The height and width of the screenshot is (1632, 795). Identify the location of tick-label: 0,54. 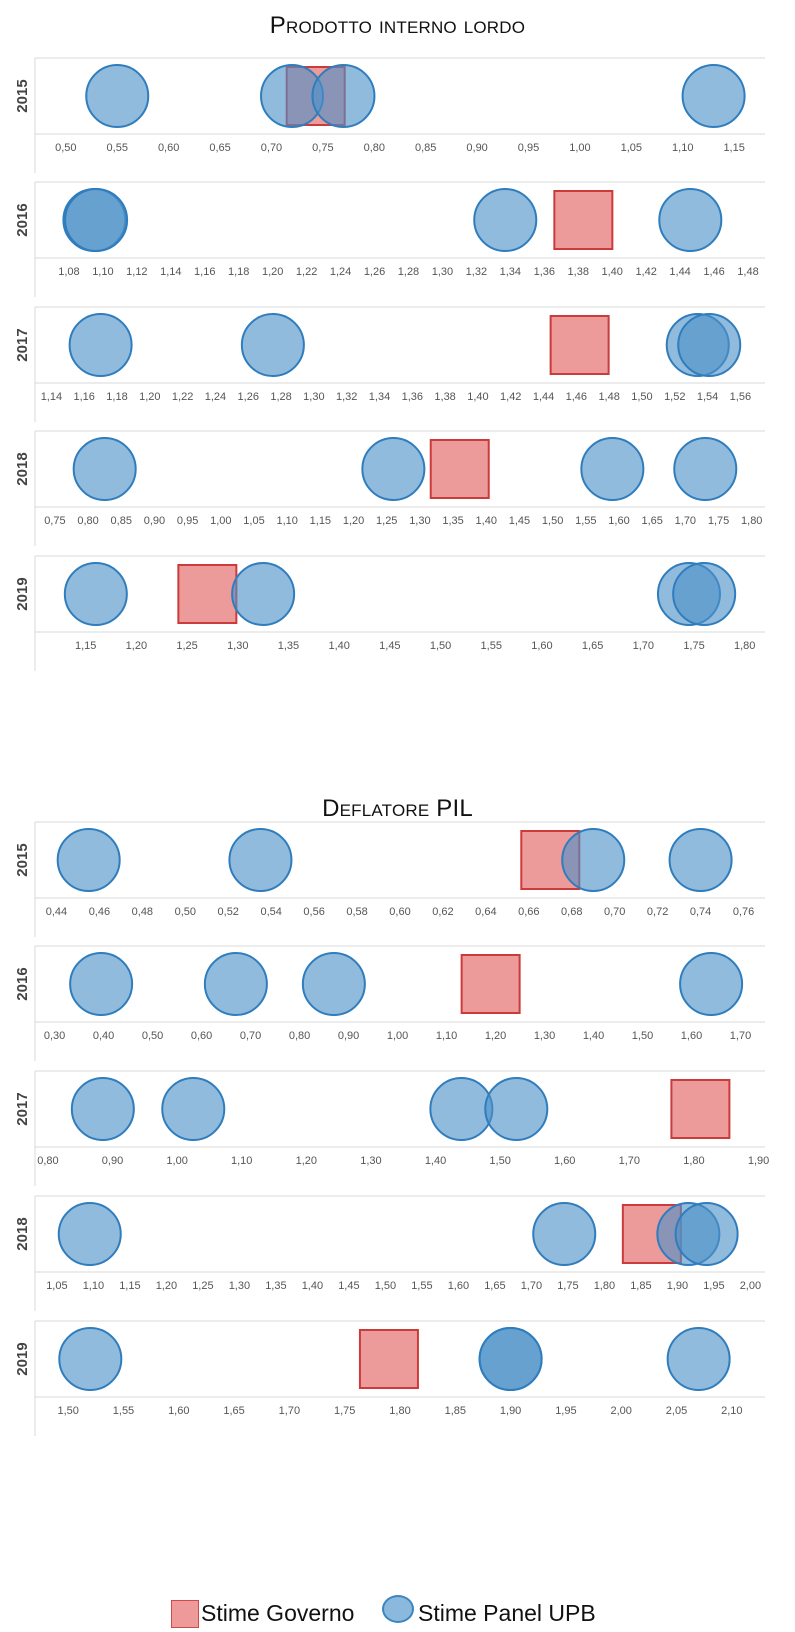
(270, 912).